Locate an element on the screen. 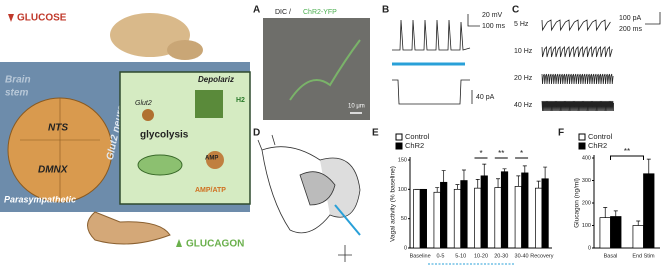  transporter is located at coordinates (148, 115).